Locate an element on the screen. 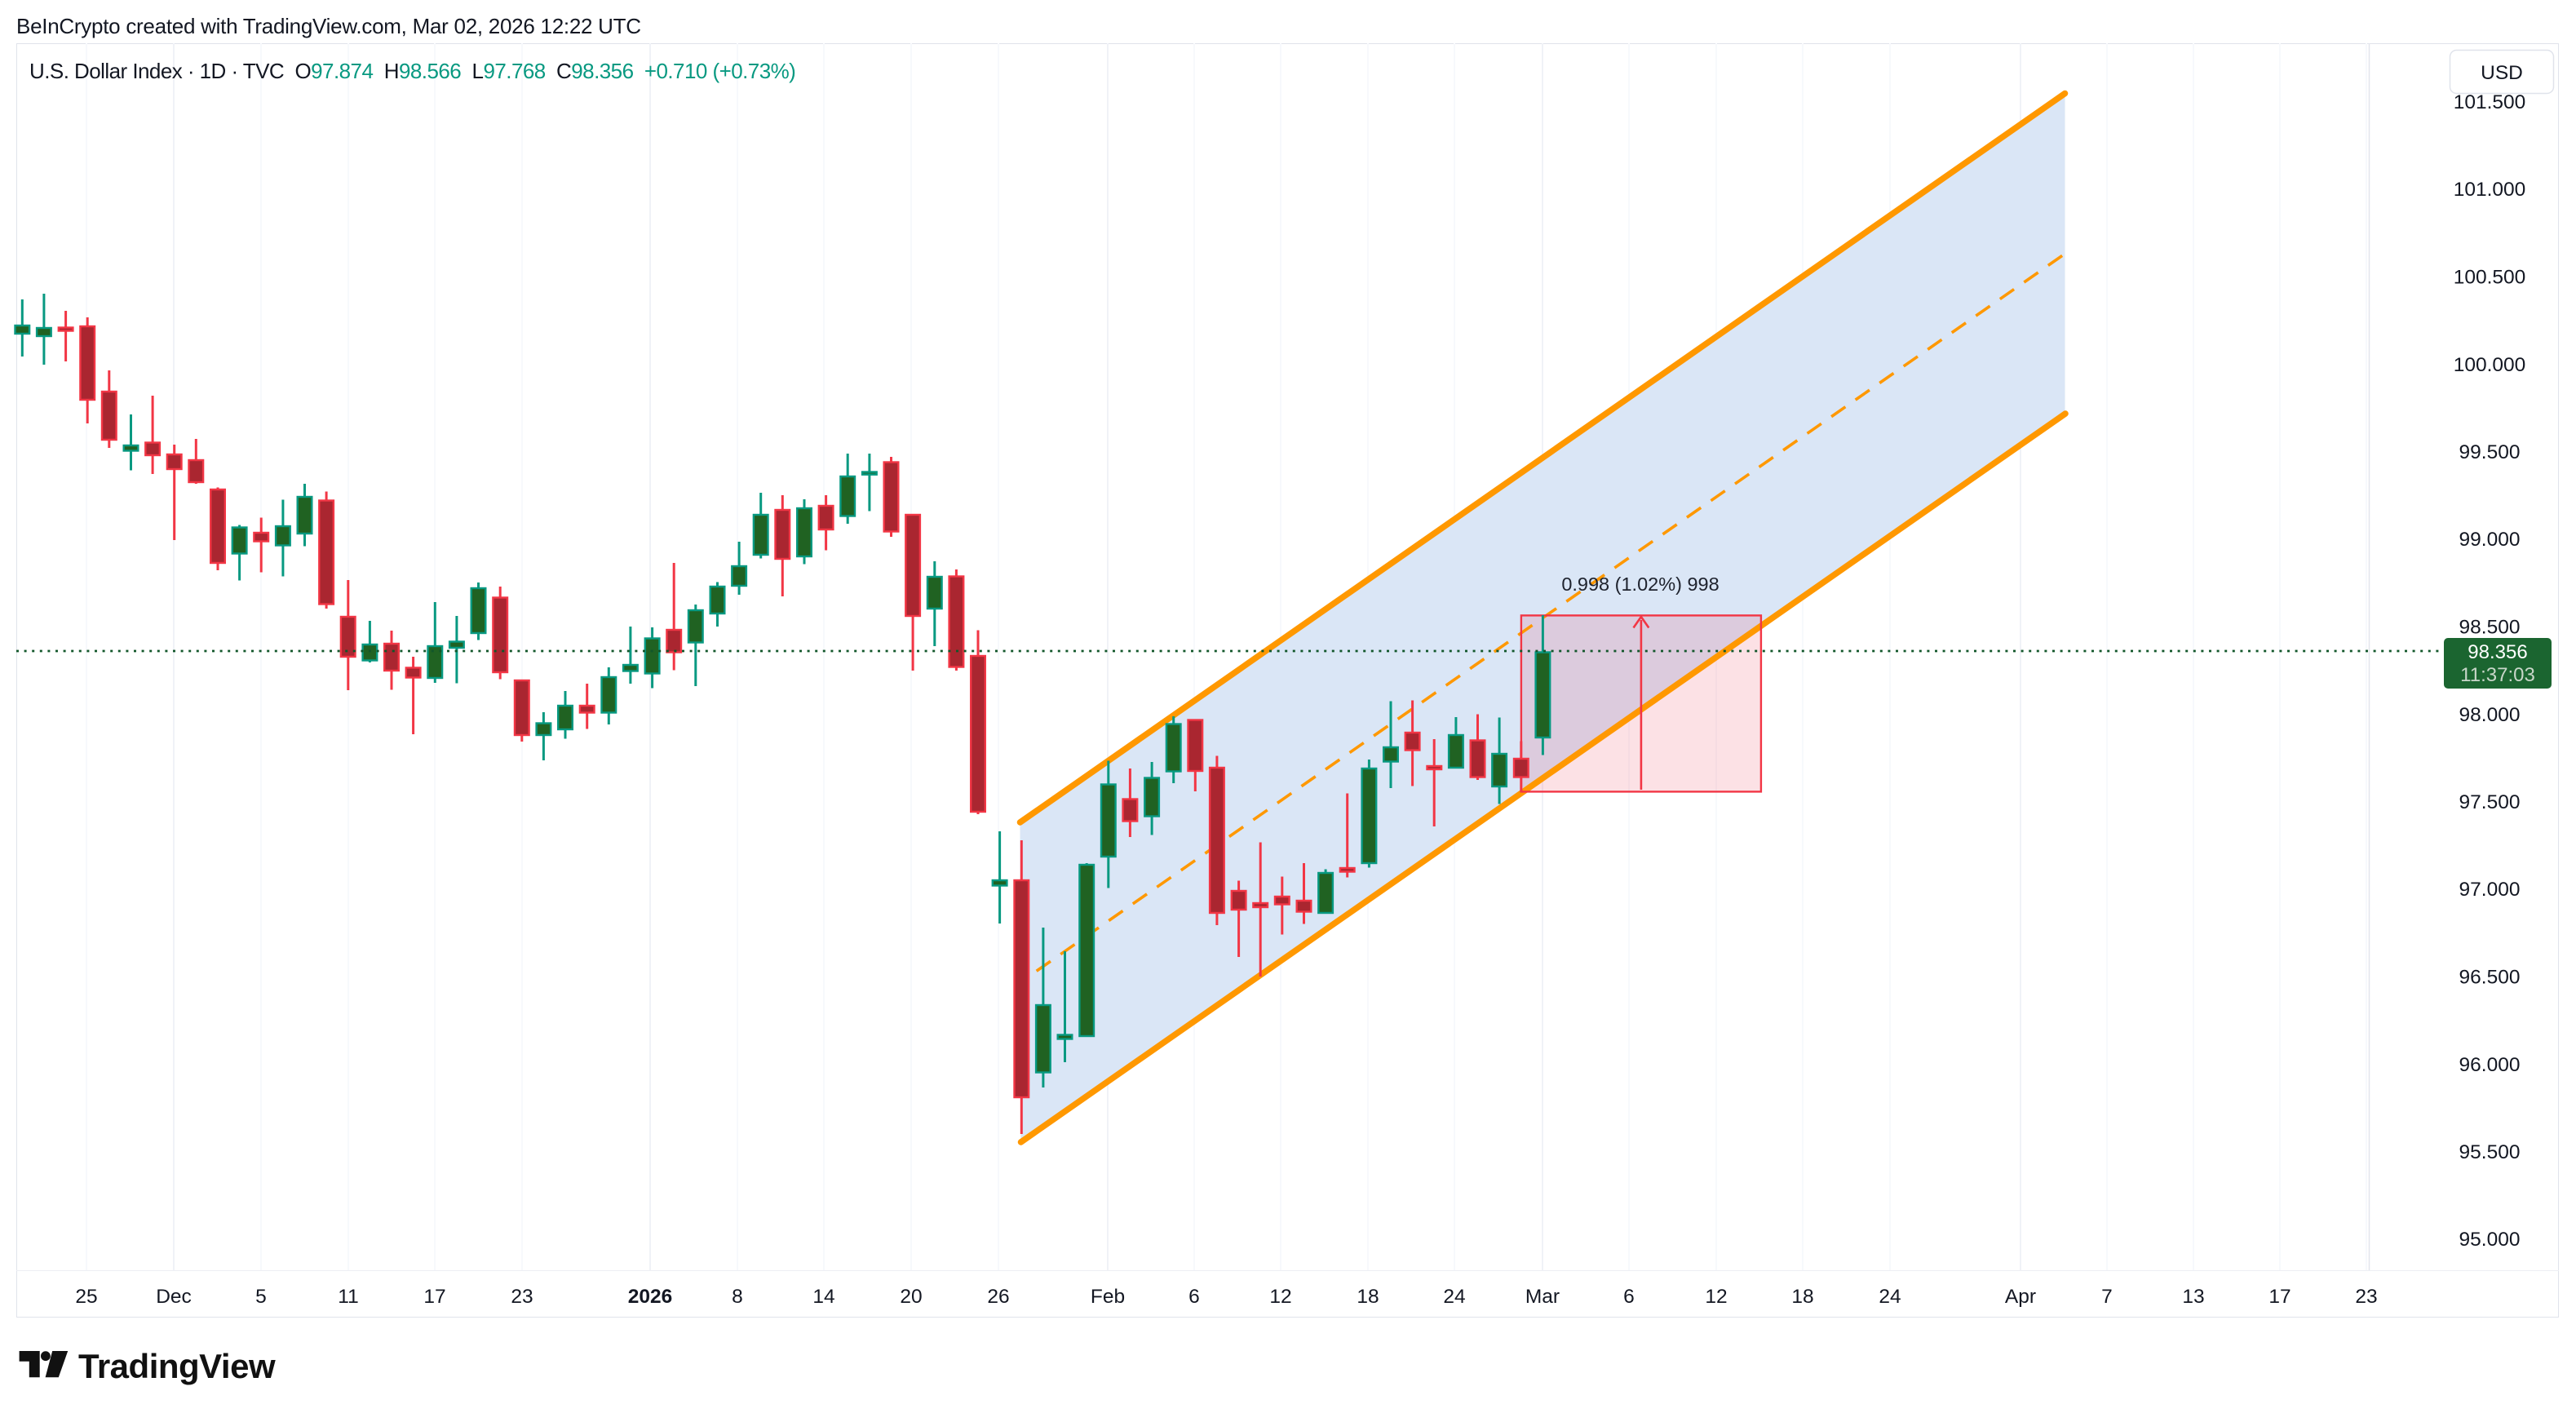 The image size is (2576, 1413). svg-text: 14 is located at coordinates (823, 1297).